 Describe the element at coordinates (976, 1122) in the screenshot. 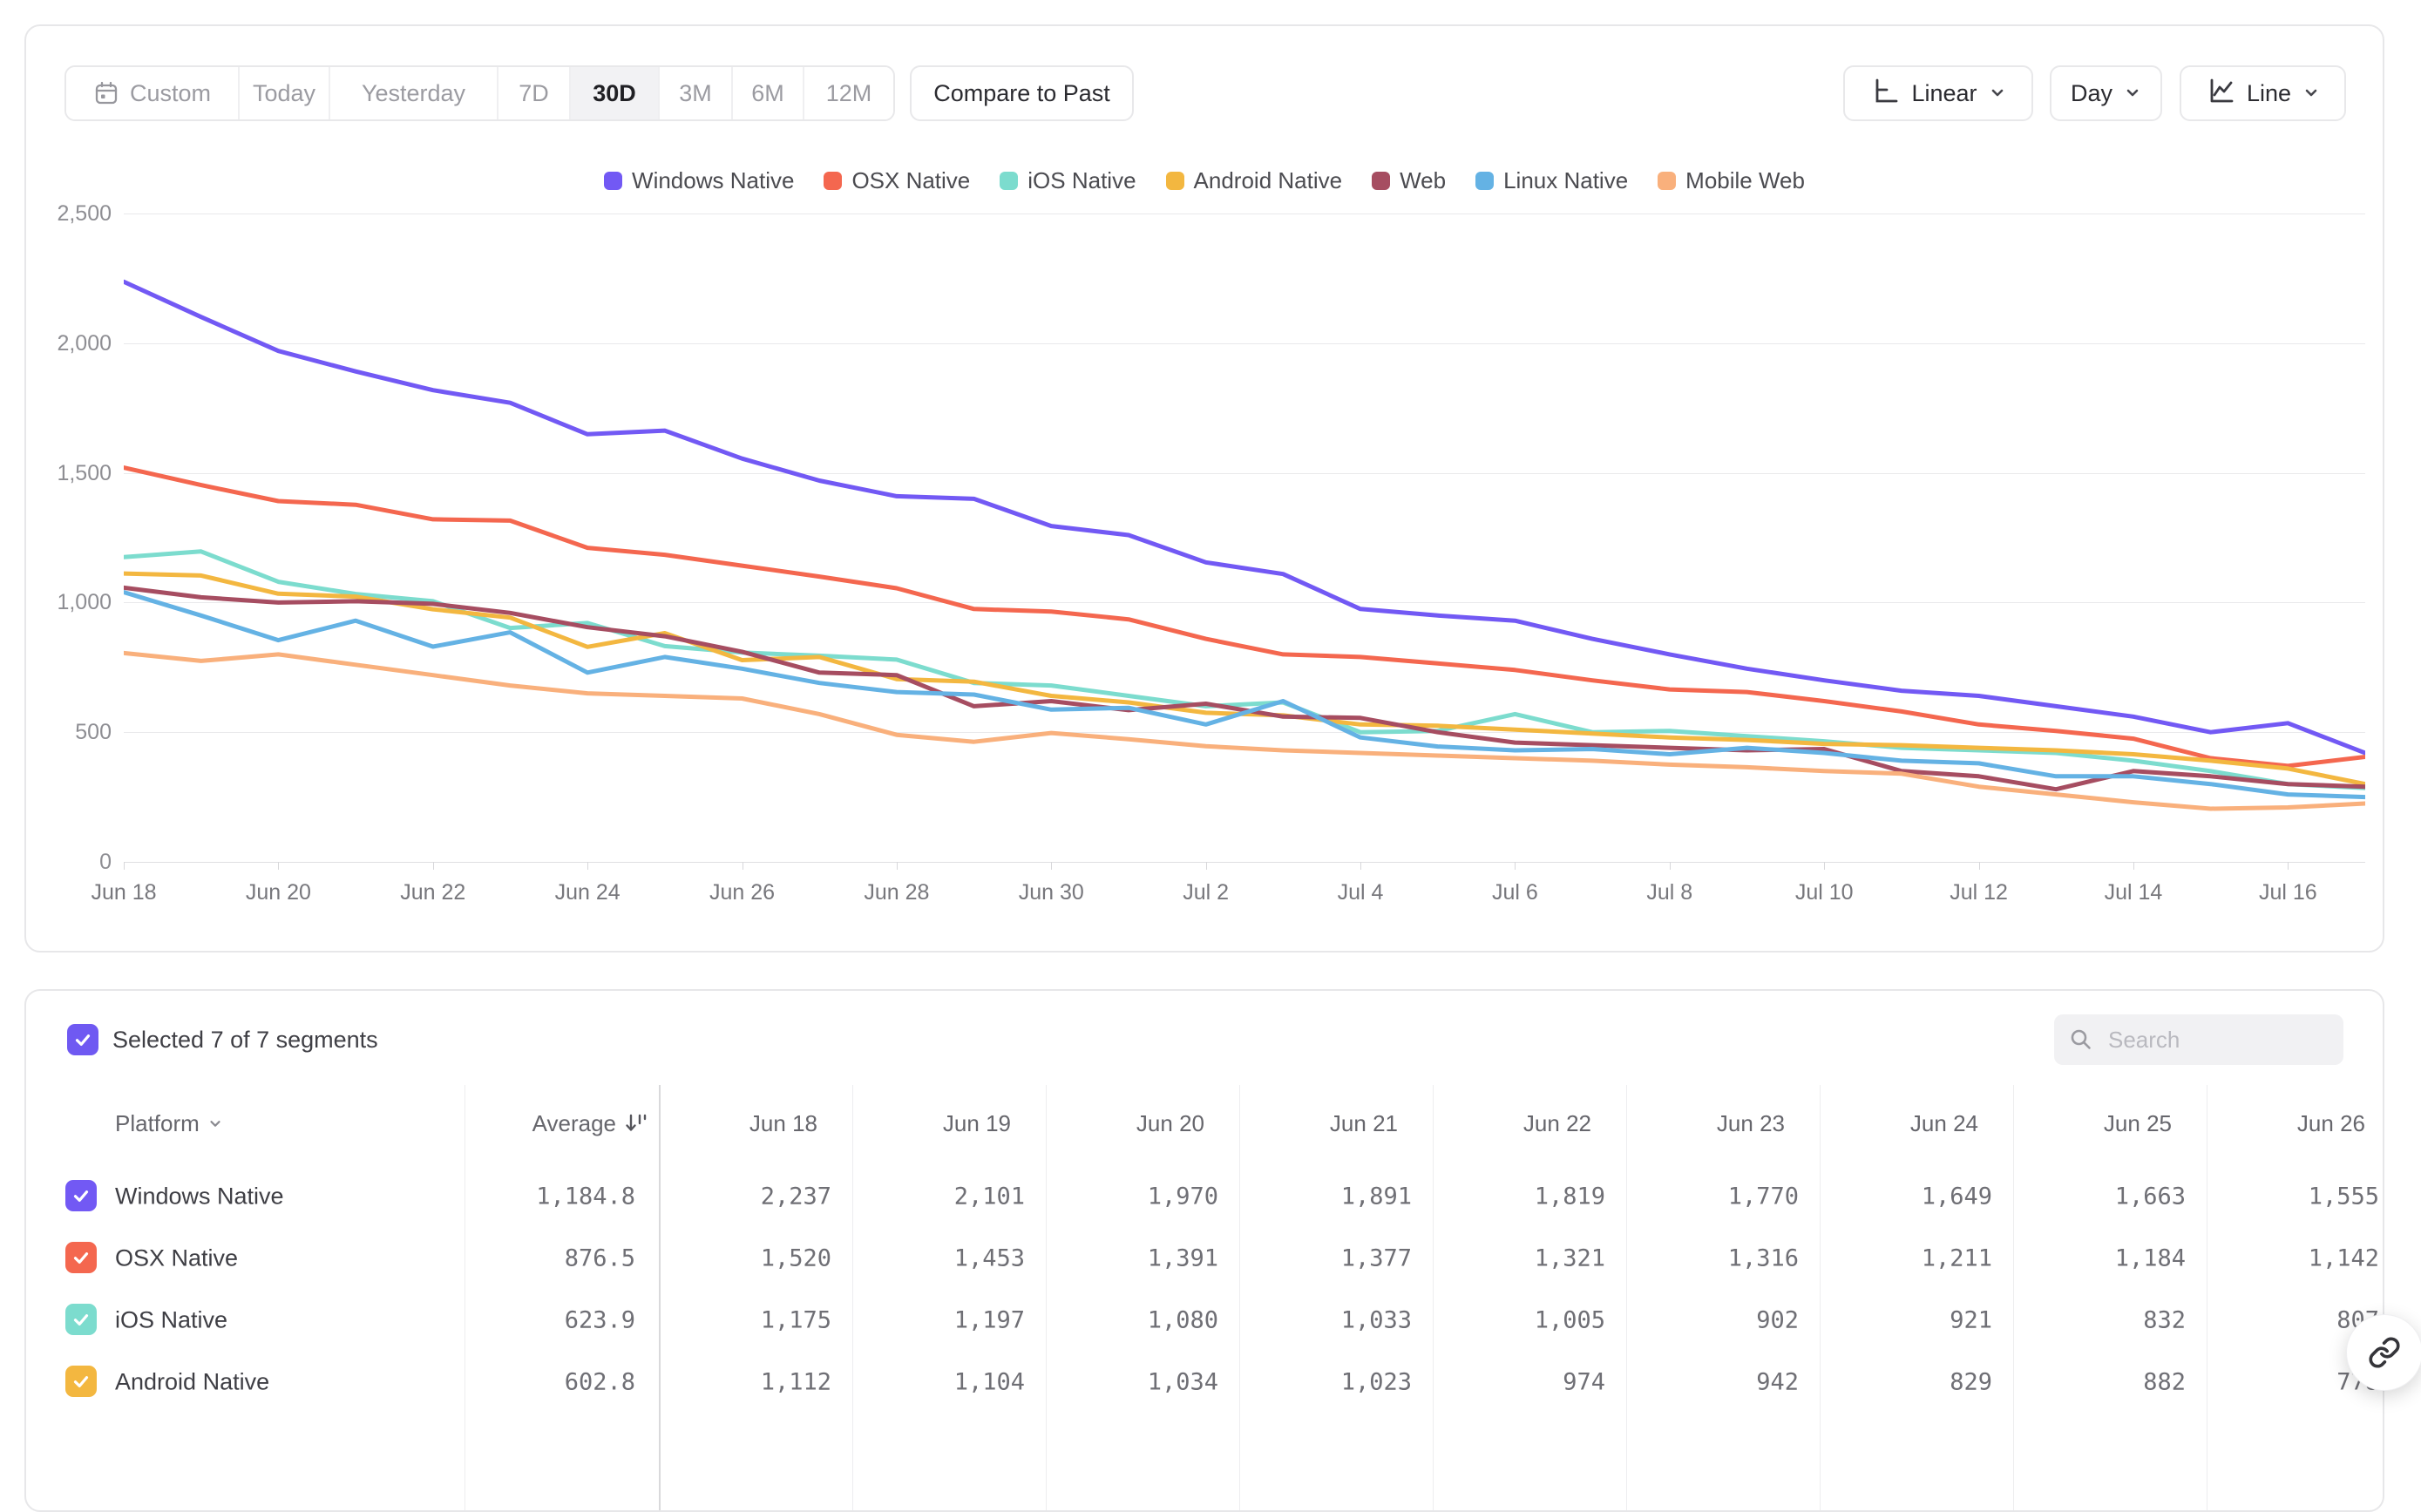

I see `date-column-header: Jun 19` at that location.